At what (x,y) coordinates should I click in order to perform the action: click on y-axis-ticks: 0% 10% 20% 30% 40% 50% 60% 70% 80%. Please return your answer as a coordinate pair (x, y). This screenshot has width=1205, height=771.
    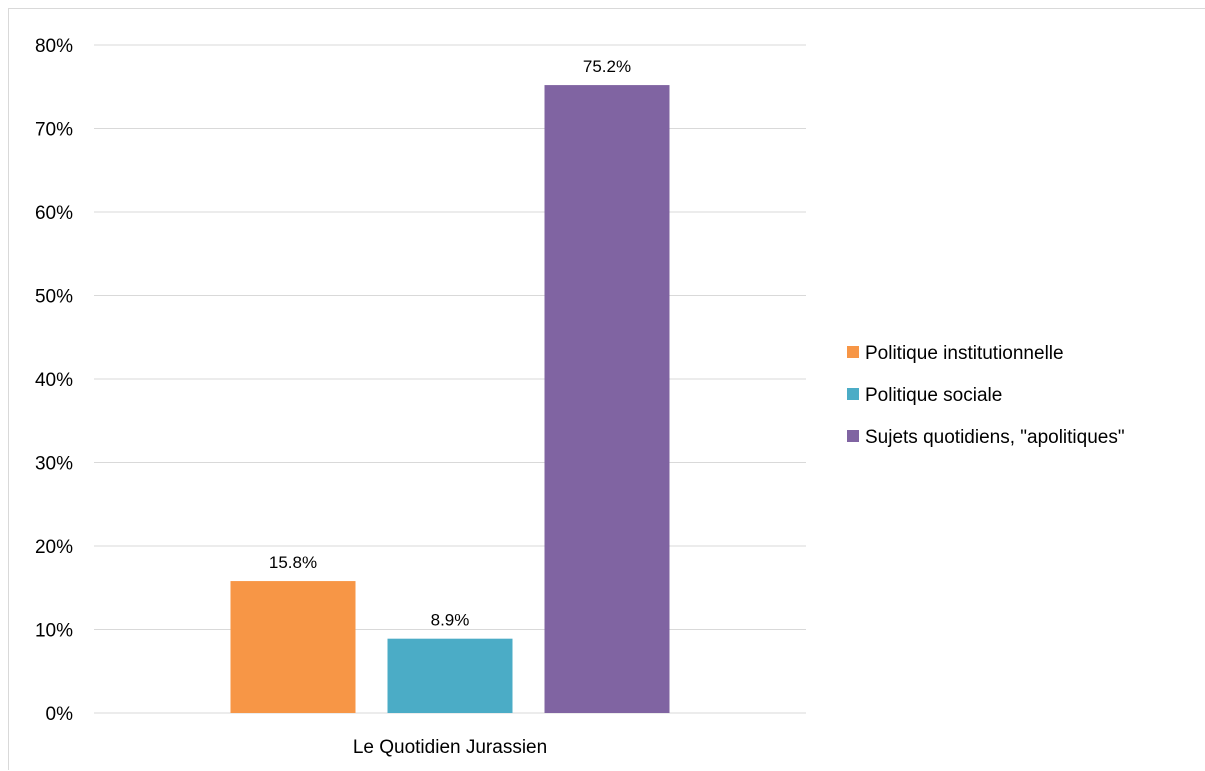
    Looking at the image, I should click on (54, 380).